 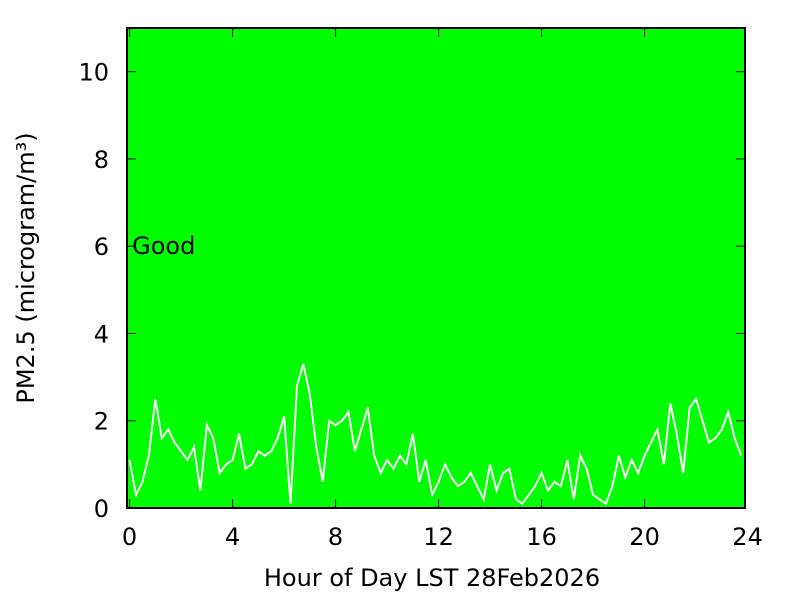 I want to click on x-tick-label: 16, so click(x=541, y=537).